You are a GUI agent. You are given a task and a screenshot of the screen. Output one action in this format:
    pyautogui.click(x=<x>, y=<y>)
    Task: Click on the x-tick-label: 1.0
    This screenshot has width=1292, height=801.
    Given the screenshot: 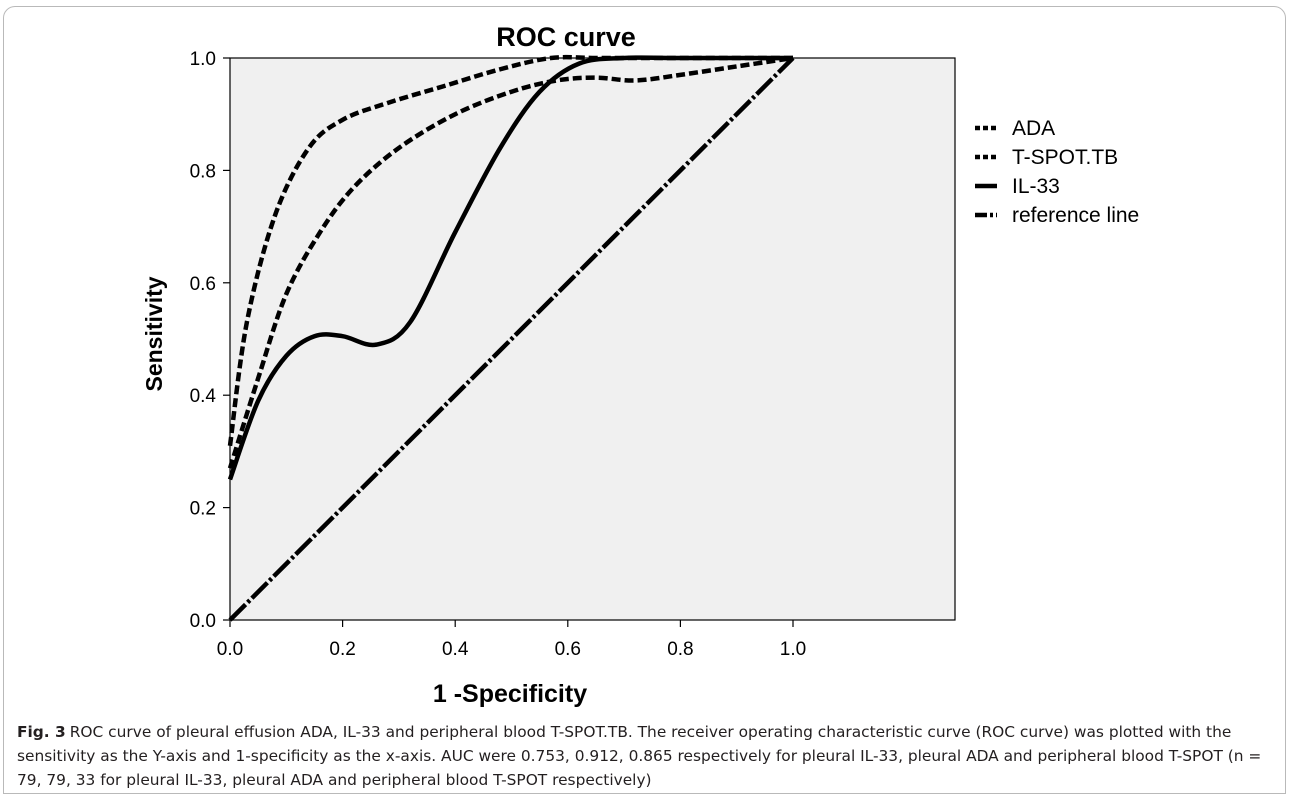 What is the action you would take?
    pyautogui.click(x=793, y=649)
    